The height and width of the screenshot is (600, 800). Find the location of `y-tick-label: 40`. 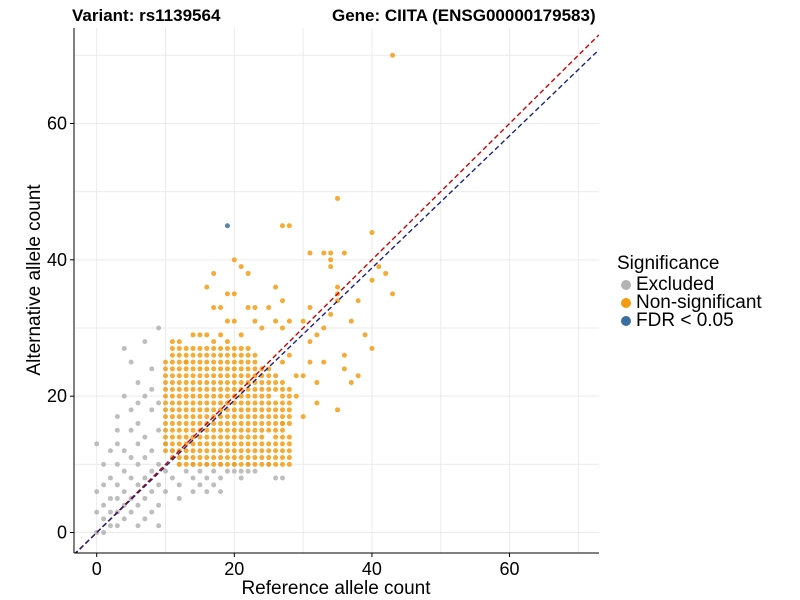

y-tick-label: 40 is located at coordinates (57, 260).